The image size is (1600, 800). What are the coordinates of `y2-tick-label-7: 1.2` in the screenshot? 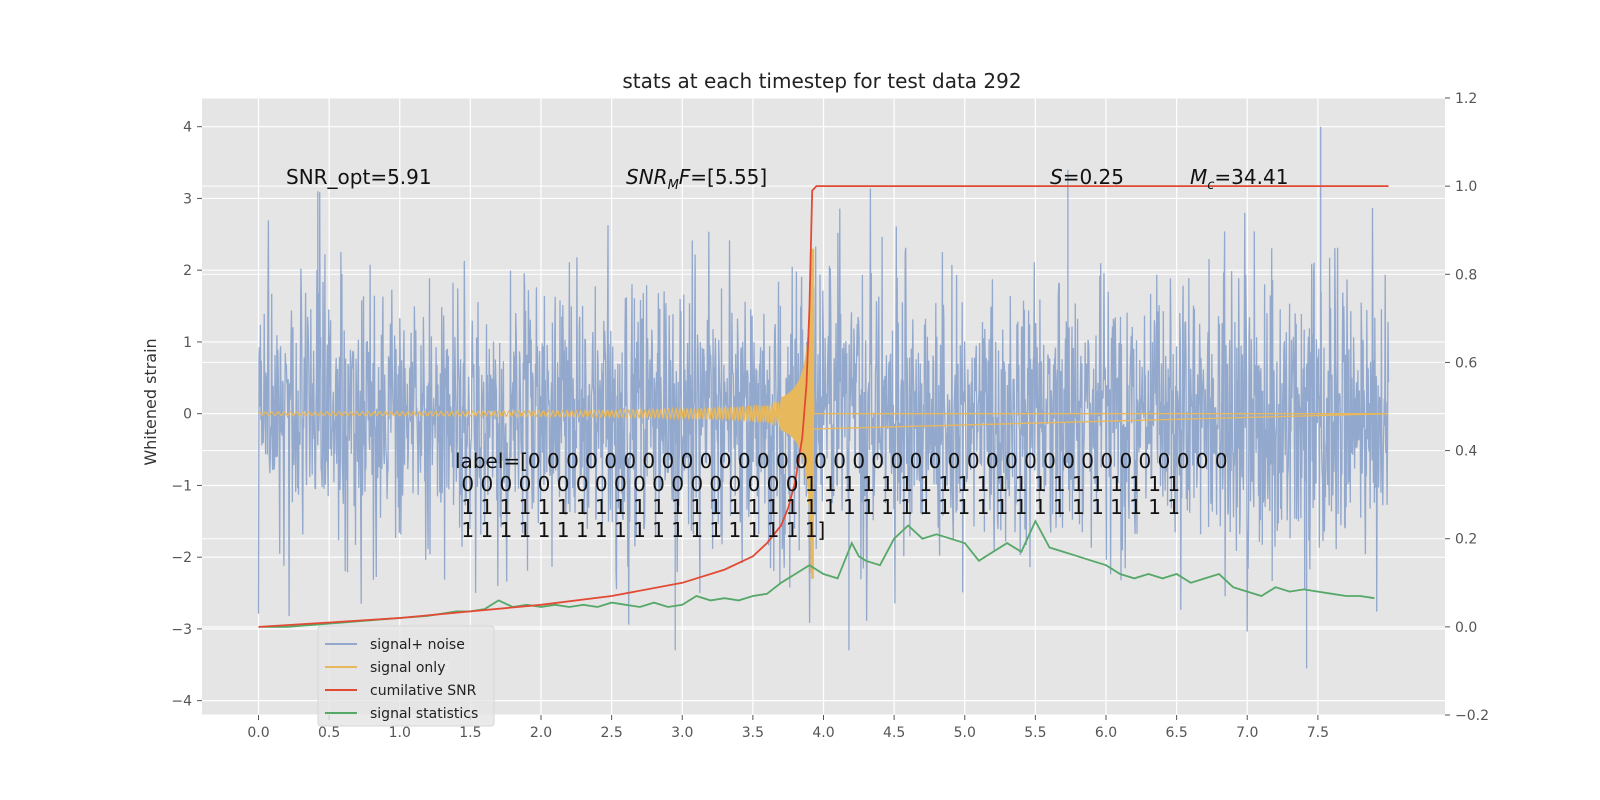 It's located at (1466, 99).